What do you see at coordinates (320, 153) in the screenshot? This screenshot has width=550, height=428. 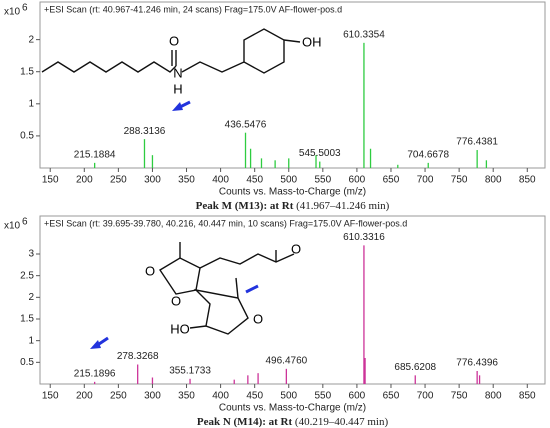 I see `peak-label: 545.5003` at bounding box center [320, 153].